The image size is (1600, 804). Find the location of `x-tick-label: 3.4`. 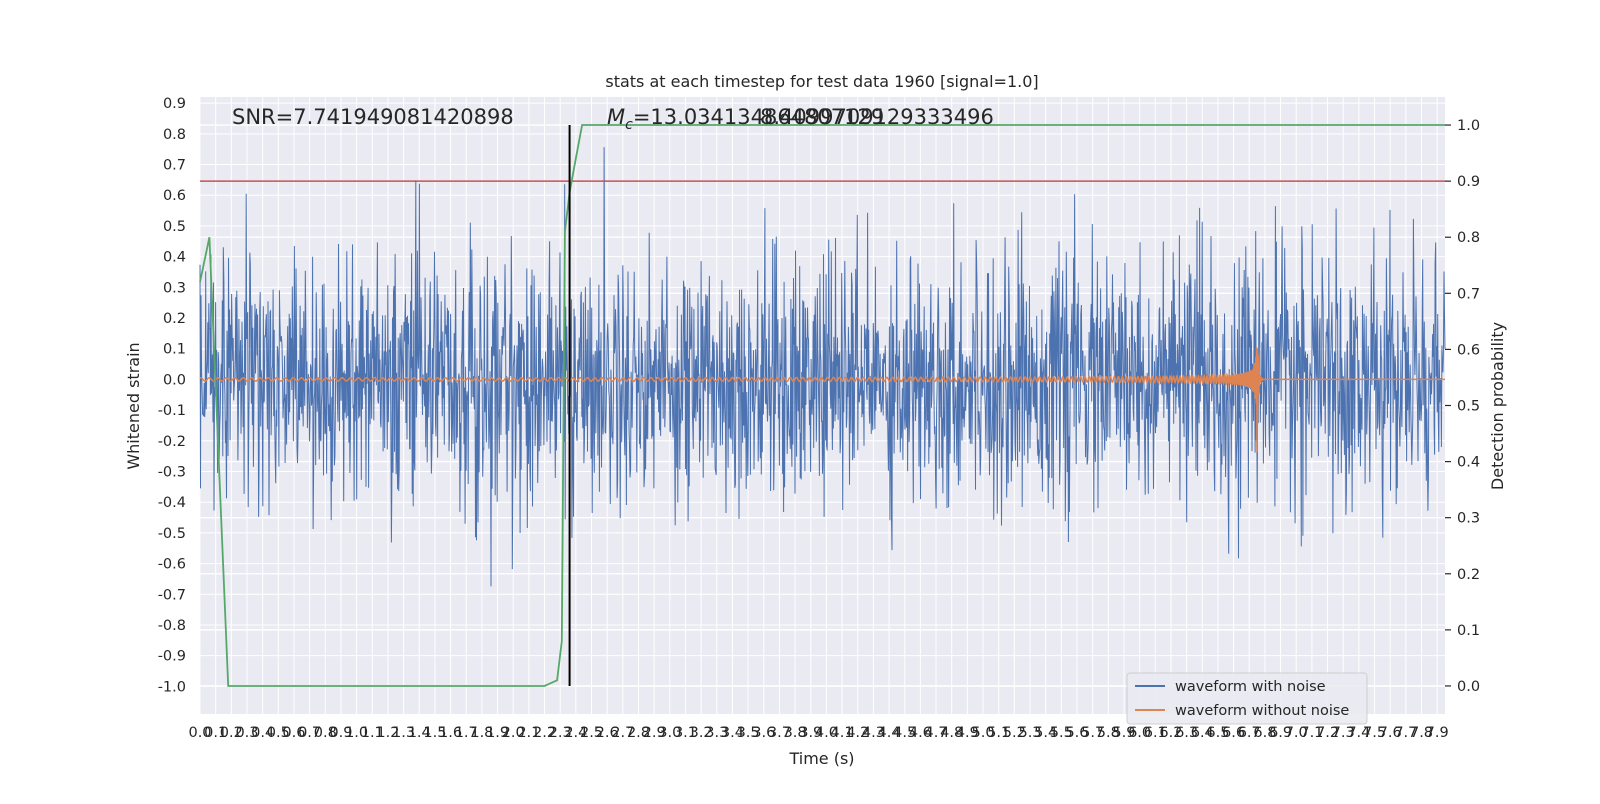

x-tick-label: 3.4 is located at coordinates (732, 733).